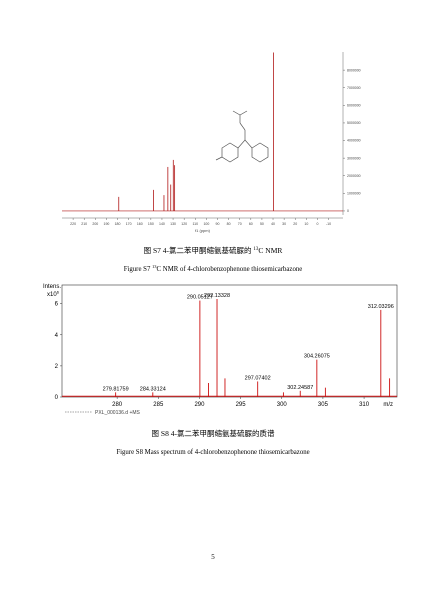 Image resolution: width=427 pixels, height=603 pixels. I want to click on y-tick-label: 4, so click(57, 336).